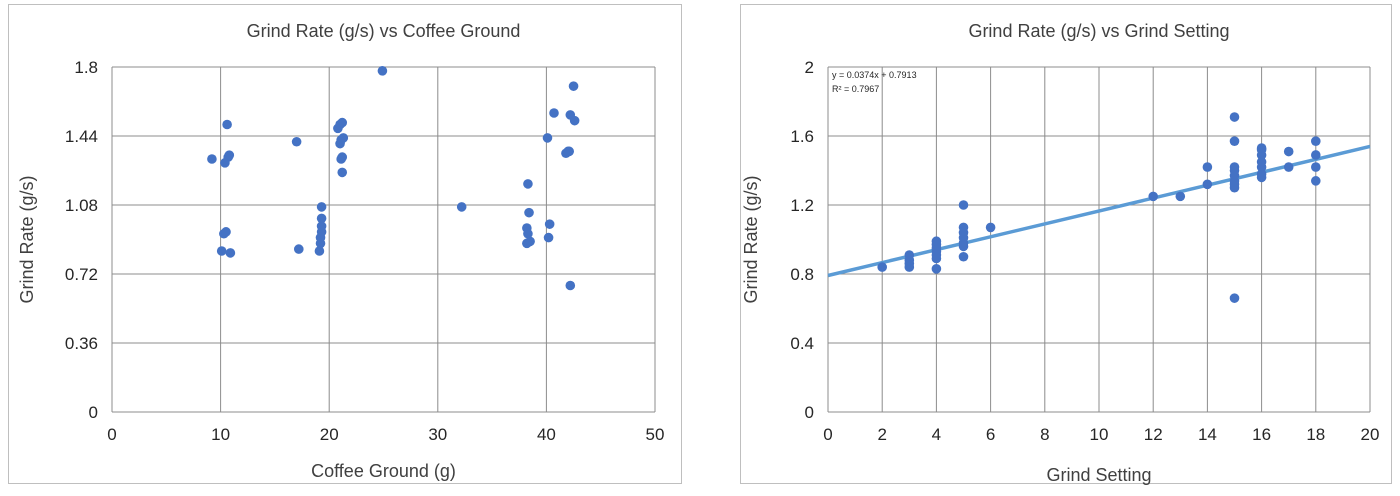 This screenshot has width=1400, height=496. I want to click on y-tick-label: 1.08, so click(81, 205).